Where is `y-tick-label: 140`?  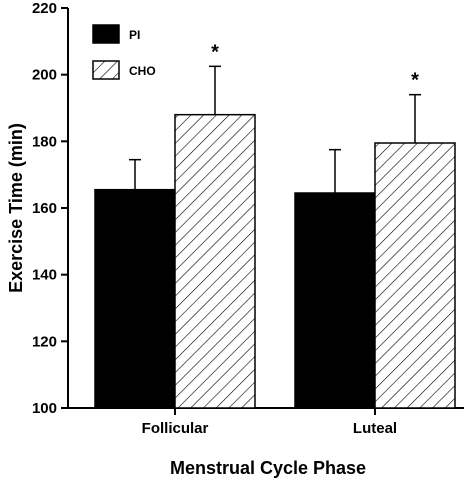 y-tick-label: 140 is located at coordinates (44, 275).